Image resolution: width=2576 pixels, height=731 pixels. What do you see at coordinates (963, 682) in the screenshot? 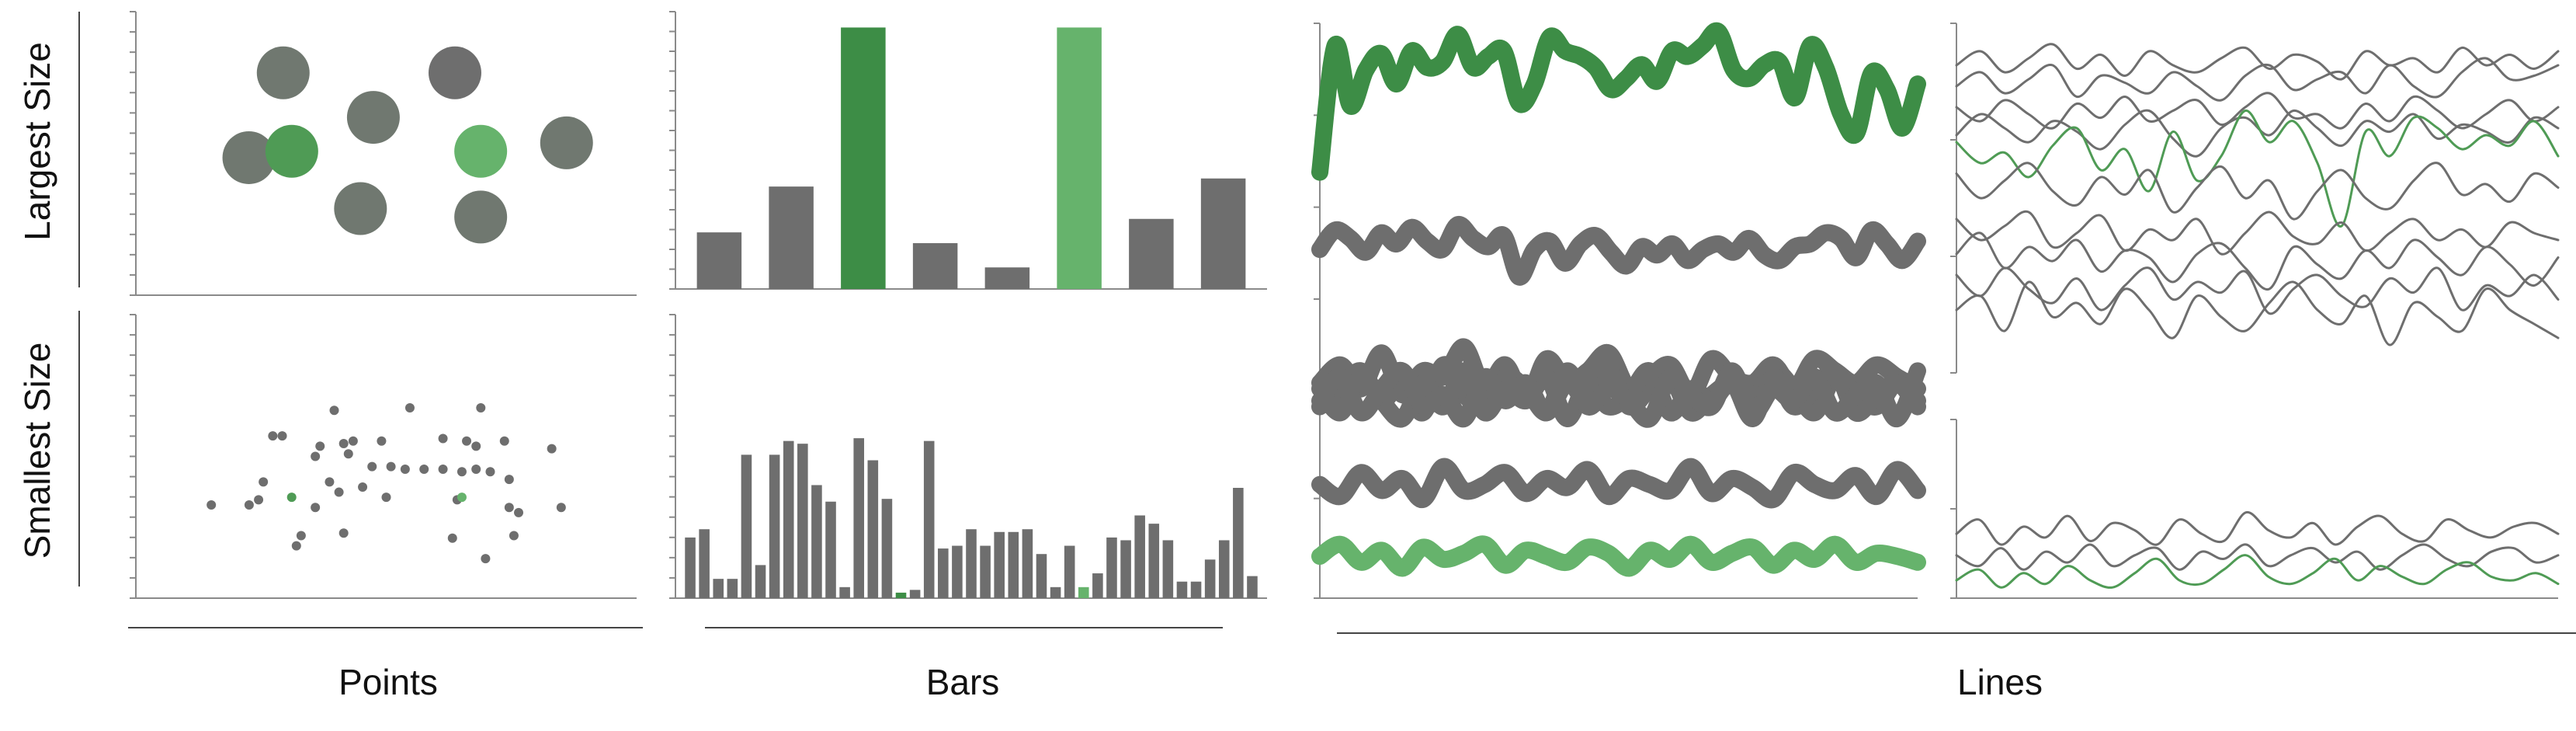
I see `column-label-bars: Bars` at bounding box center [963, 682].